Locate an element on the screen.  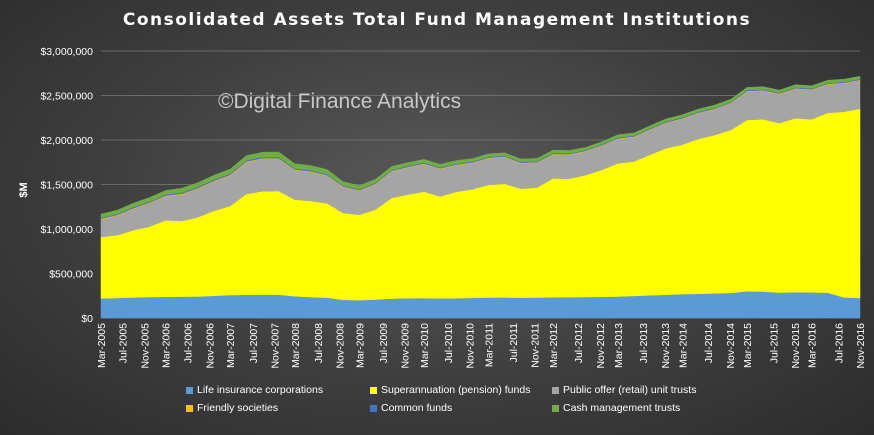
y-tick-label: $2,000,000 is located at coordinates (66, 141).